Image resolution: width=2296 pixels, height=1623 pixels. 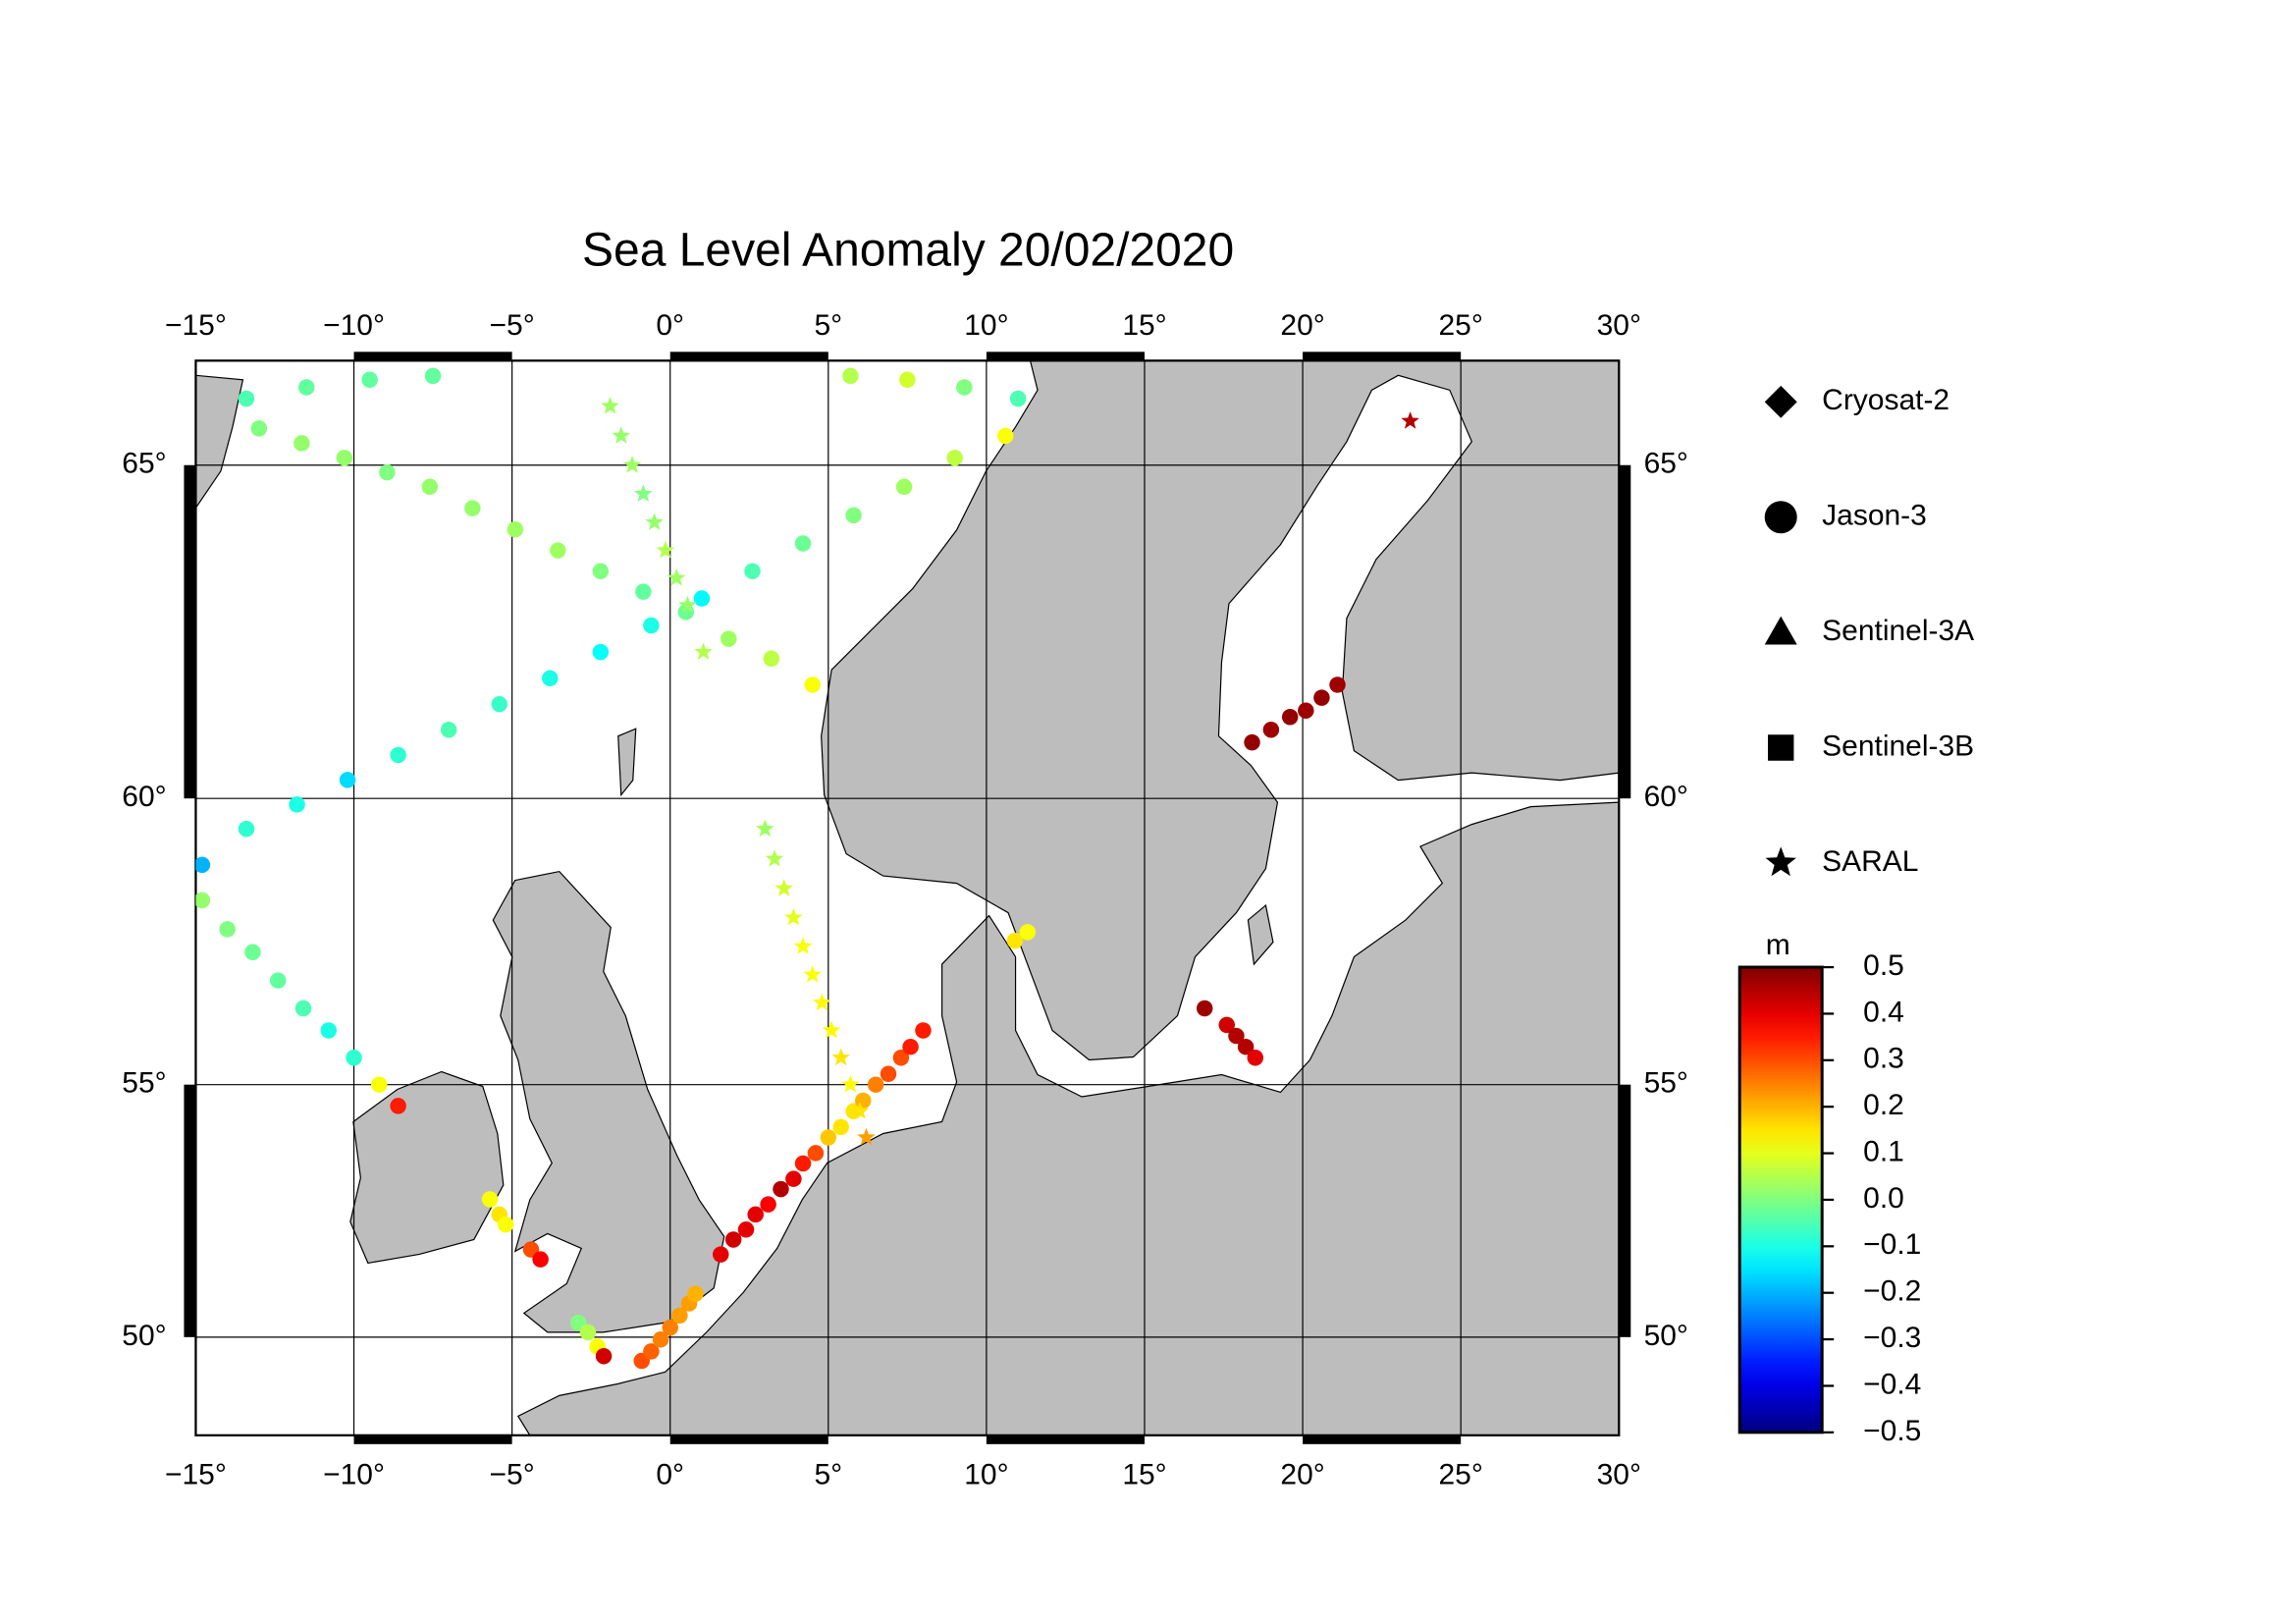 I want to click on y-tick-label: 55°, so click(x=144, y=1083).